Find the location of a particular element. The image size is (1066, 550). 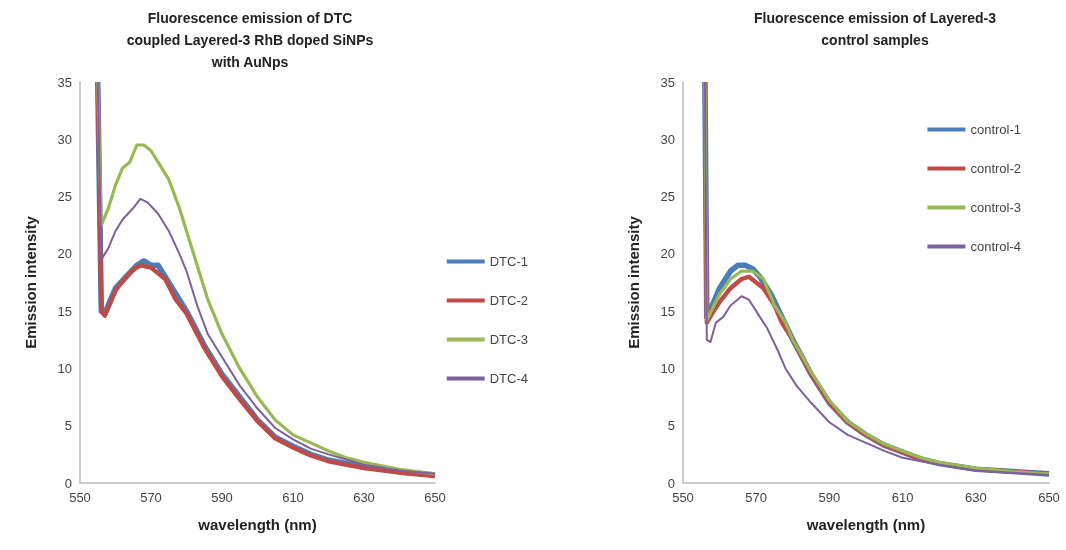

legend-label: DTC-3 is located at coordinates (508, 339).